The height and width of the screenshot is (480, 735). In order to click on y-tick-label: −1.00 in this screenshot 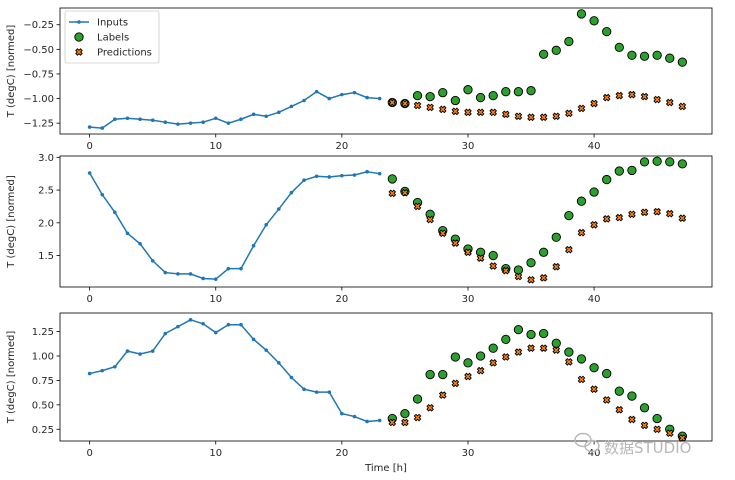, I will do `click(38, 99)`.